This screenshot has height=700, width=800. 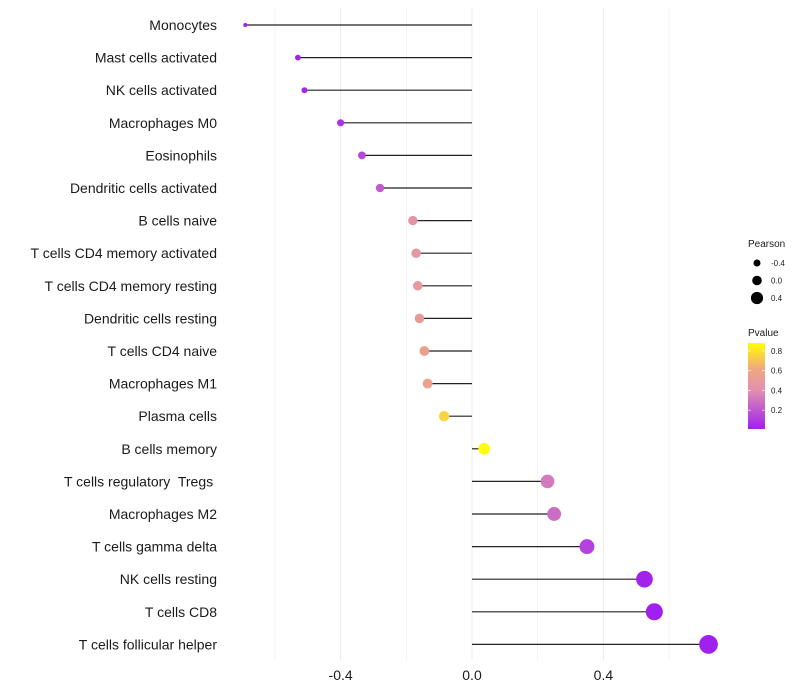 What do you see at coordinates (143, 188) in the screenshot?
I see `y-axis-label: Dendritic cells activated` at bounding box center [143, 188].